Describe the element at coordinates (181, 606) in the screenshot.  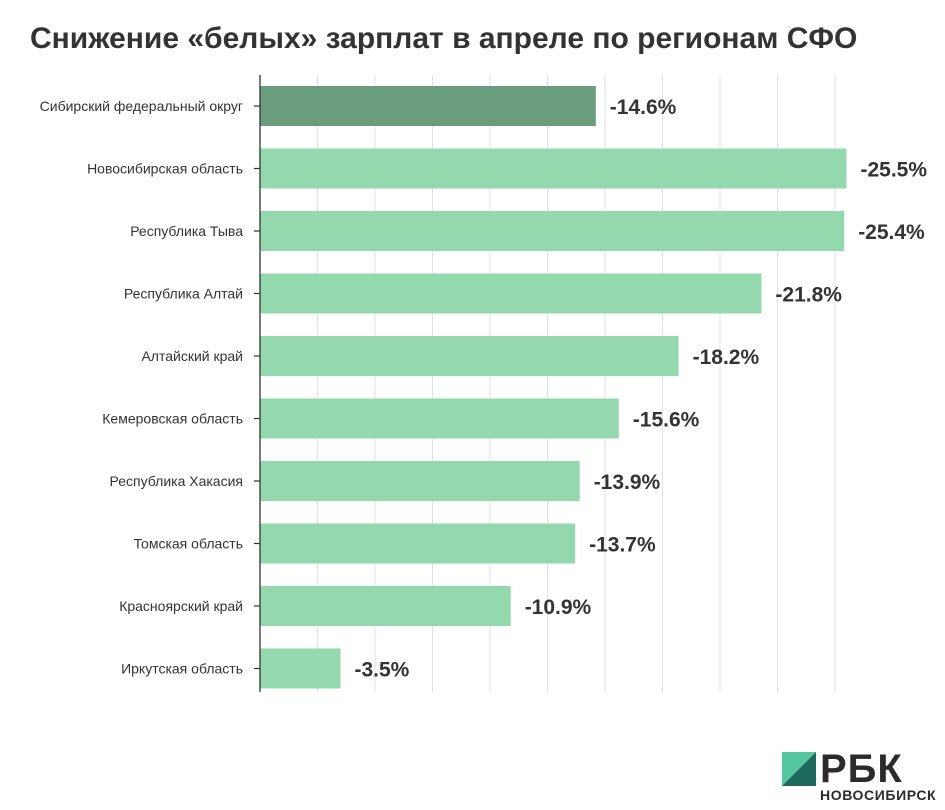
I see `category-label: Красноярский край` at that location.